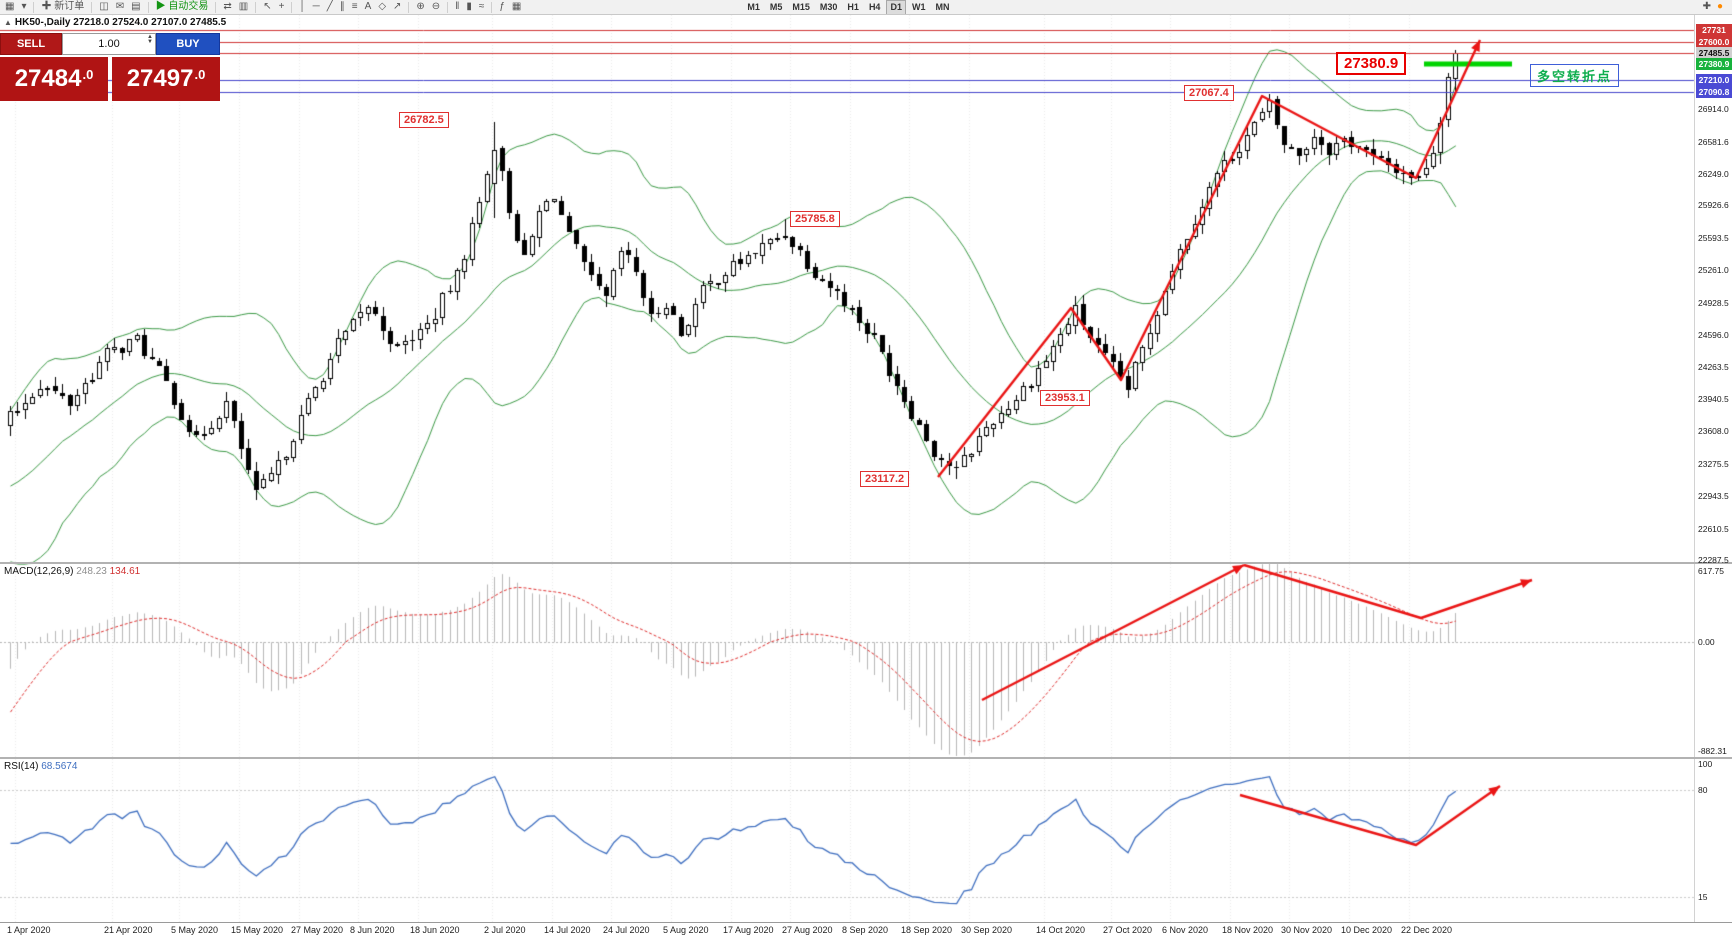  What do you see at coordinates (1694, 468) in the screenshot?
I see `price-axis-border` at bounding box center [1694, 468].